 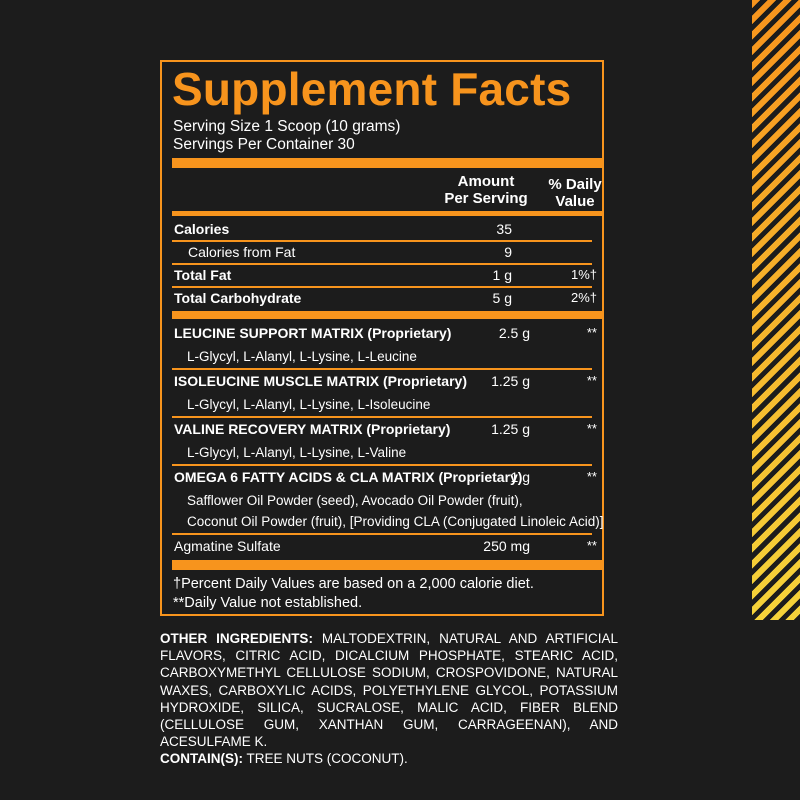 I want to click on nutrient-name: Calories, so click(x=202, y=229).